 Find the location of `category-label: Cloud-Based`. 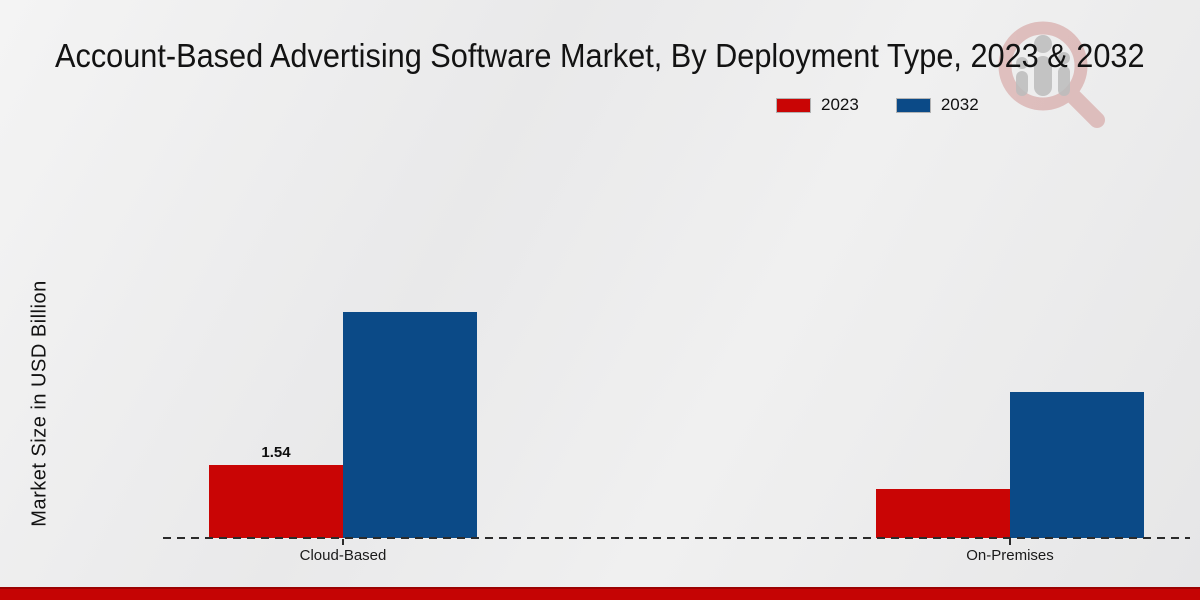

category-label: Cloud-Based is located at coordinates (343, 555).